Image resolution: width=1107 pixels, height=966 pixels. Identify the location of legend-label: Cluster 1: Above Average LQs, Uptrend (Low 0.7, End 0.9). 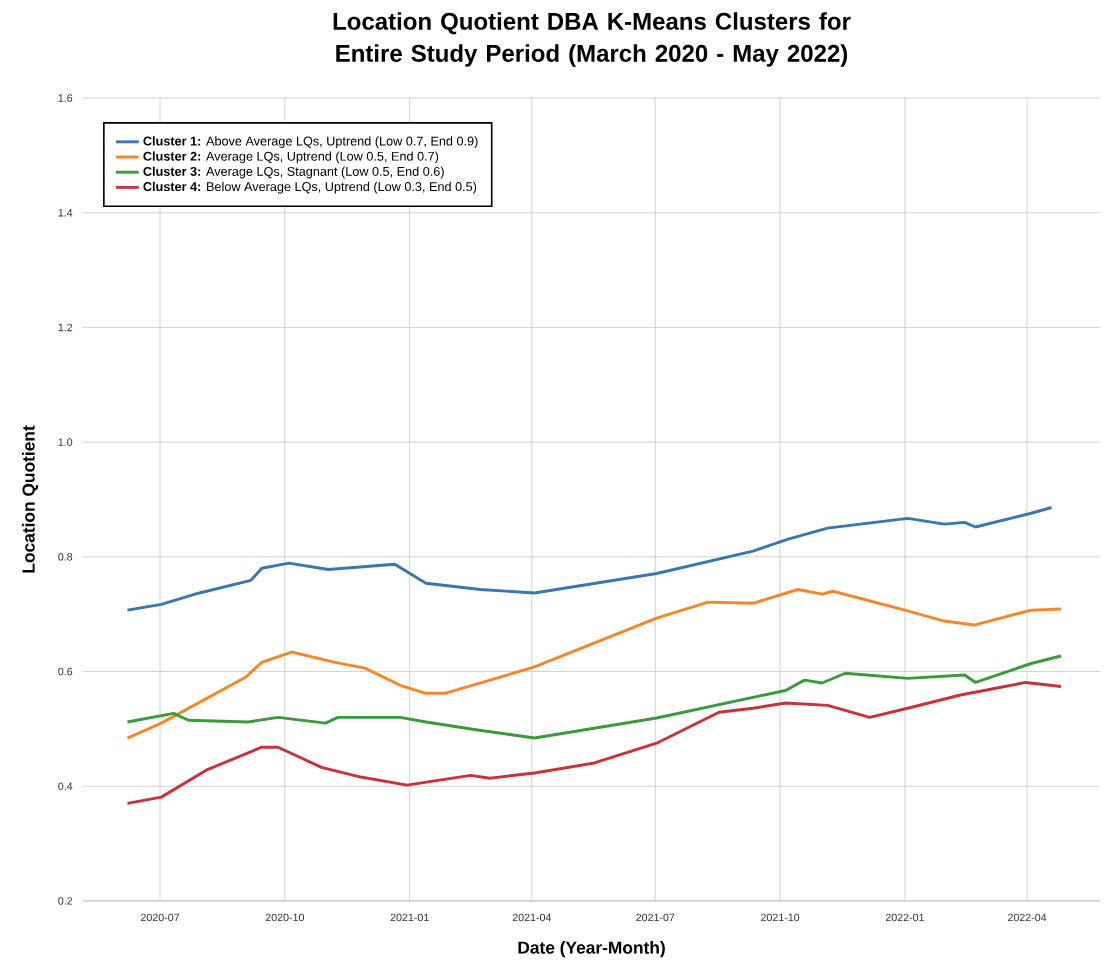
(310, 142).